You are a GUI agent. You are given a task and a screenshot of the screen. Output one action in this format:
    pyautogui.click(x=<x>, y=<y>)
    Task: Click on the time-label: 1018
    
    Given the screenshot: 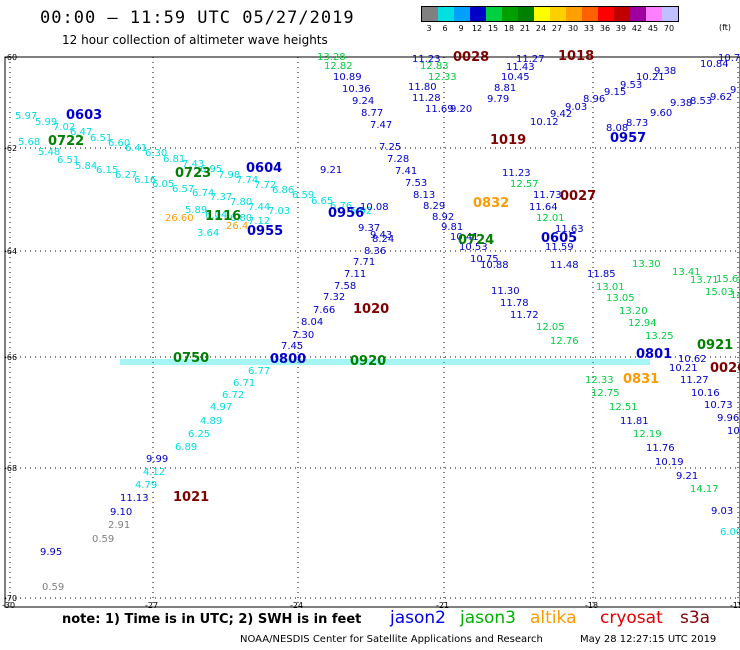 What is the action you would take?
    pyautogui.click(x=576, y=56)
    